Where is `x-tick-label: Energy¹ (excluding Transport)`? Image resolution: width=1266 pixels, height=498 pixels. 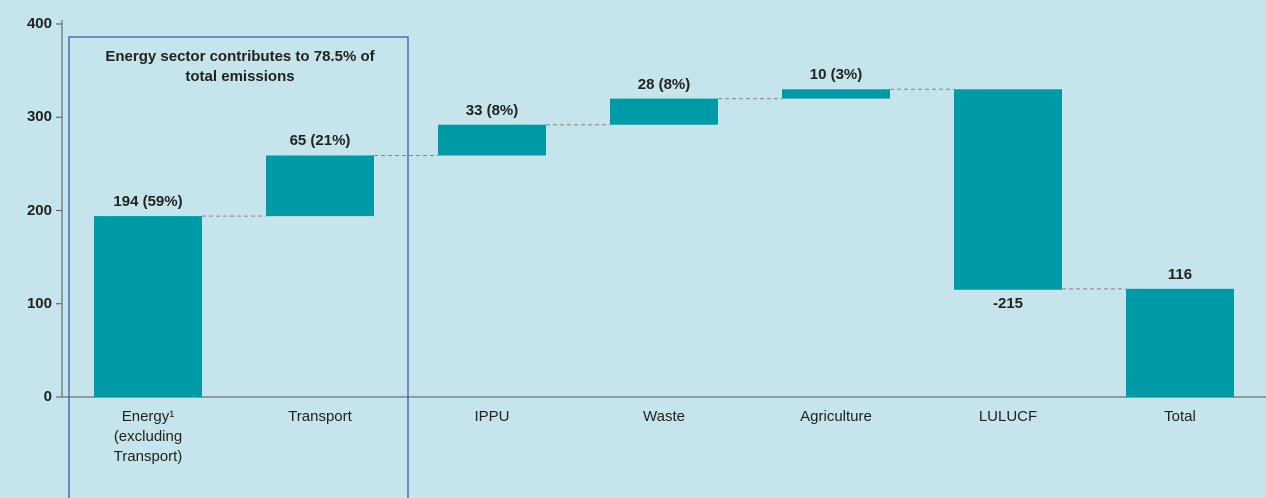
x-tick-label: Energy¹ (excluding Transport) is located at coordinates (148, 436).